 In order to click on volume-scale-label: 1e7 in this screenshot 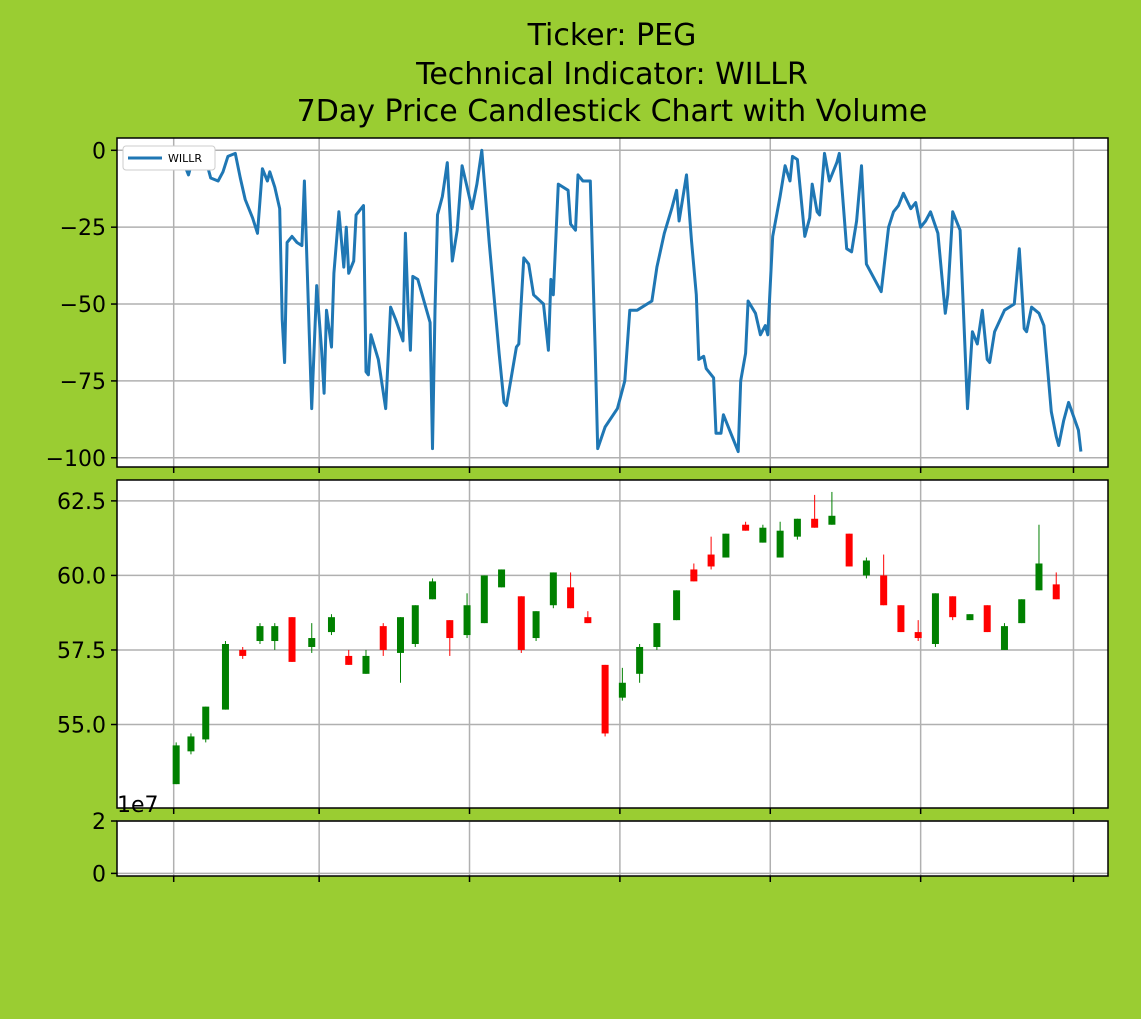, I will do `click(138, 805)`.